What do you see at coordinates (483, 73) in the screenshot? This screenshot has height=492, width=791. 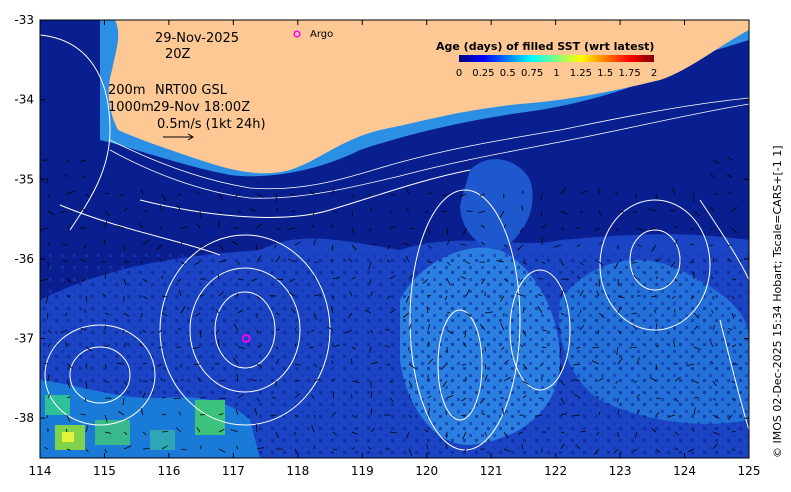 I see `colorbar-tick-label: 0.25` at bounding box center [483, 73].